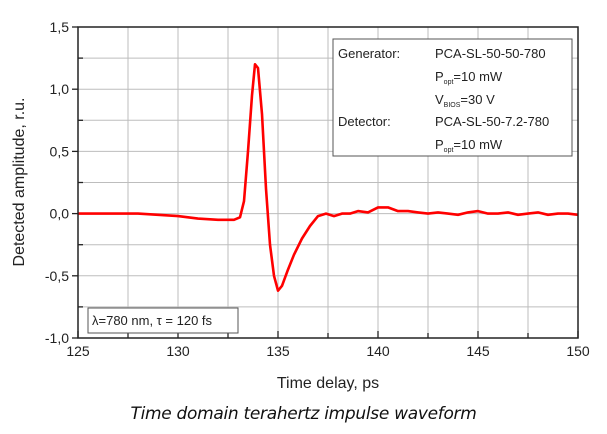 The height and width of the screenshot is (434, 607). I want to click on legend-value: VBIOS=30 V, so click(465, 100).